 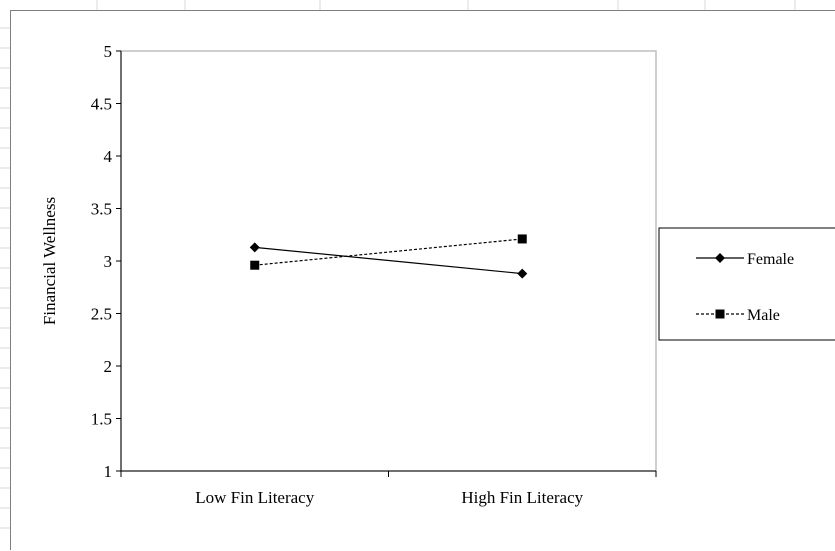 I want to click on legend-item-female: Female, so click(x=745, y=259).